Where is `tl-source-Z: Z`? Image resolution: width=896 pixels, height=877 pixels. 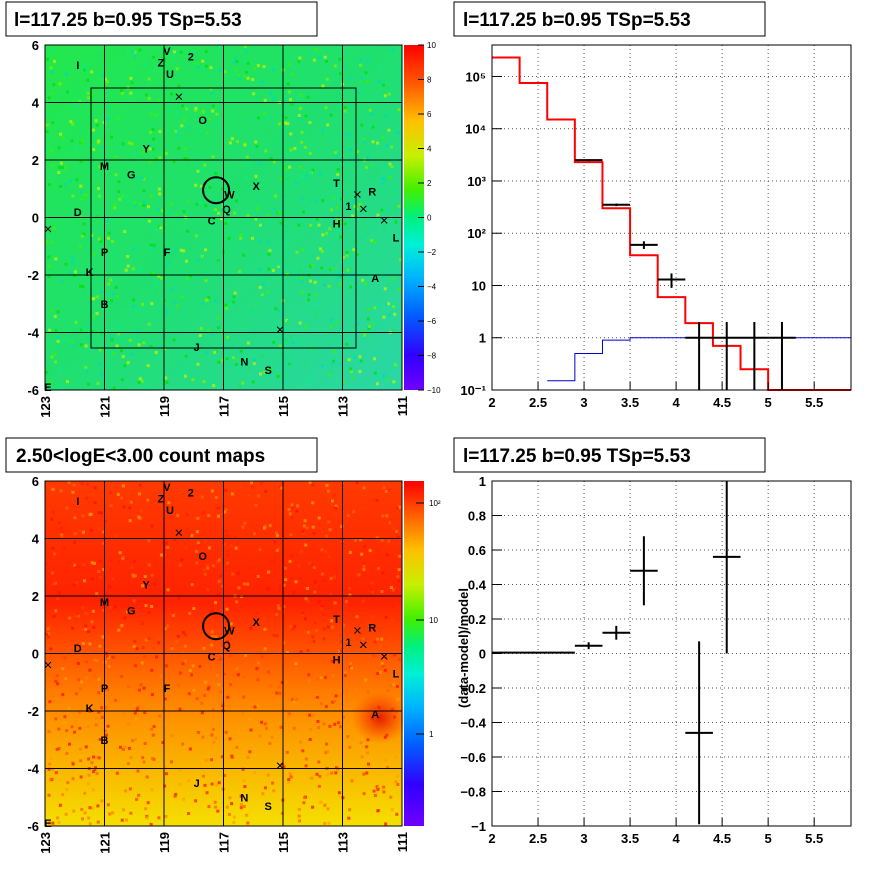 tl-source-Z: Z is located at coordinates (161, 63).